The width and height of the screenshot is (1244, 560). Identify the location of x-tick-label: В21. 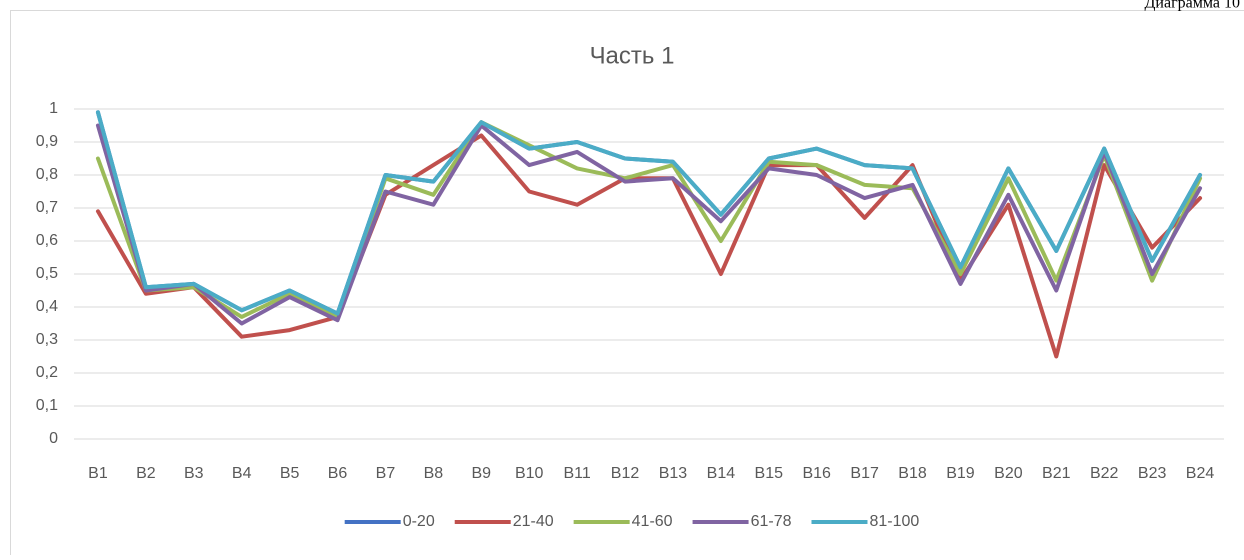
(1056, 473).